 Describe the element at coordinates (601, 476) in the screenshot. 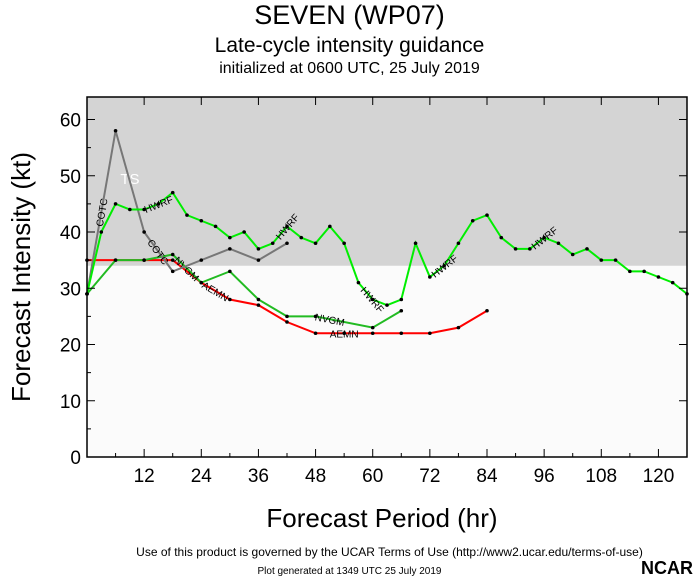

I see `x-tick-label: 108` at that location.